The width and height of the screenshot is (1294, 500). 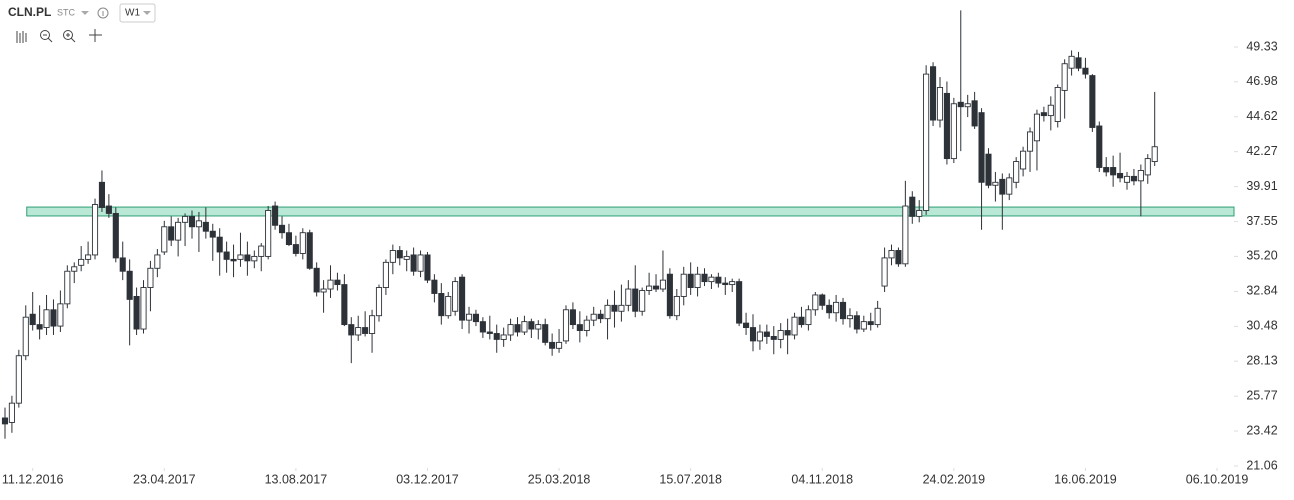 What do you see at coordinates (1261, 81) in the screenshot?
I see `y-tick-label: 46.98` at bounding box center [1261, 81].